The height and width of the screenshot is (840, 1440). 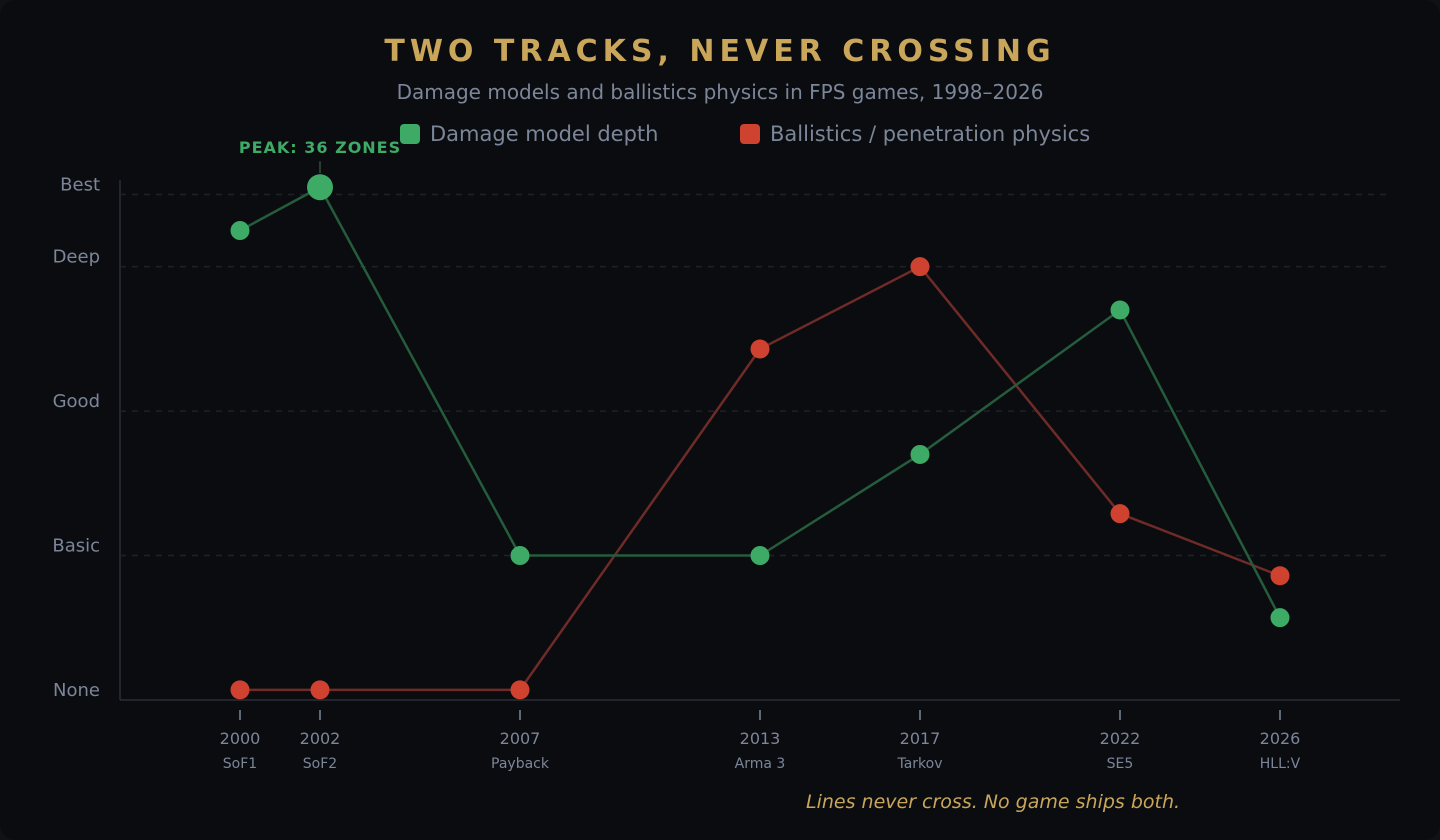 I want to click on y-tick-label-none: None, so click(x=76, y=690).